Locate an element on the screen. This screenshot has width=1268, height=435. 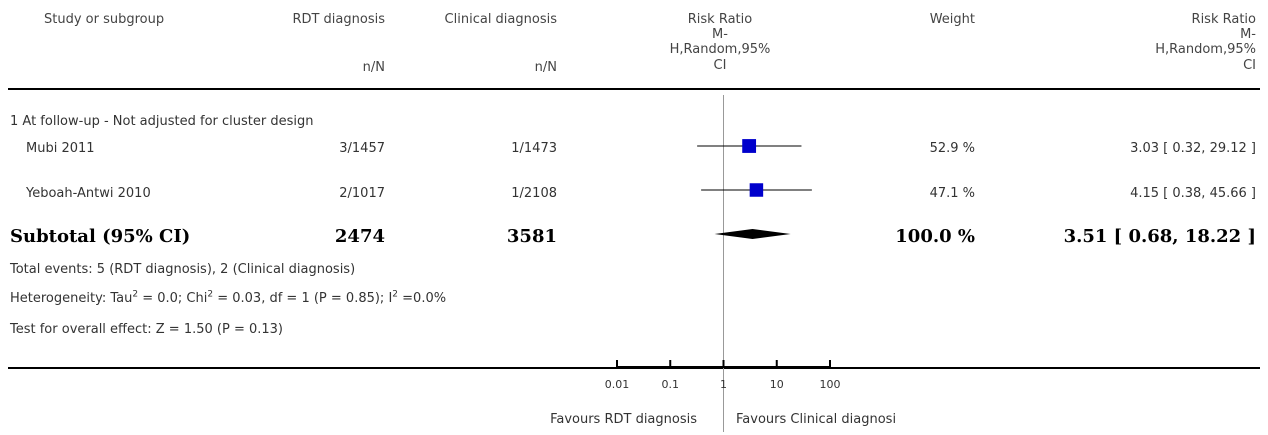
axis-tick-label: 10 is located at coordinates (777, 384).